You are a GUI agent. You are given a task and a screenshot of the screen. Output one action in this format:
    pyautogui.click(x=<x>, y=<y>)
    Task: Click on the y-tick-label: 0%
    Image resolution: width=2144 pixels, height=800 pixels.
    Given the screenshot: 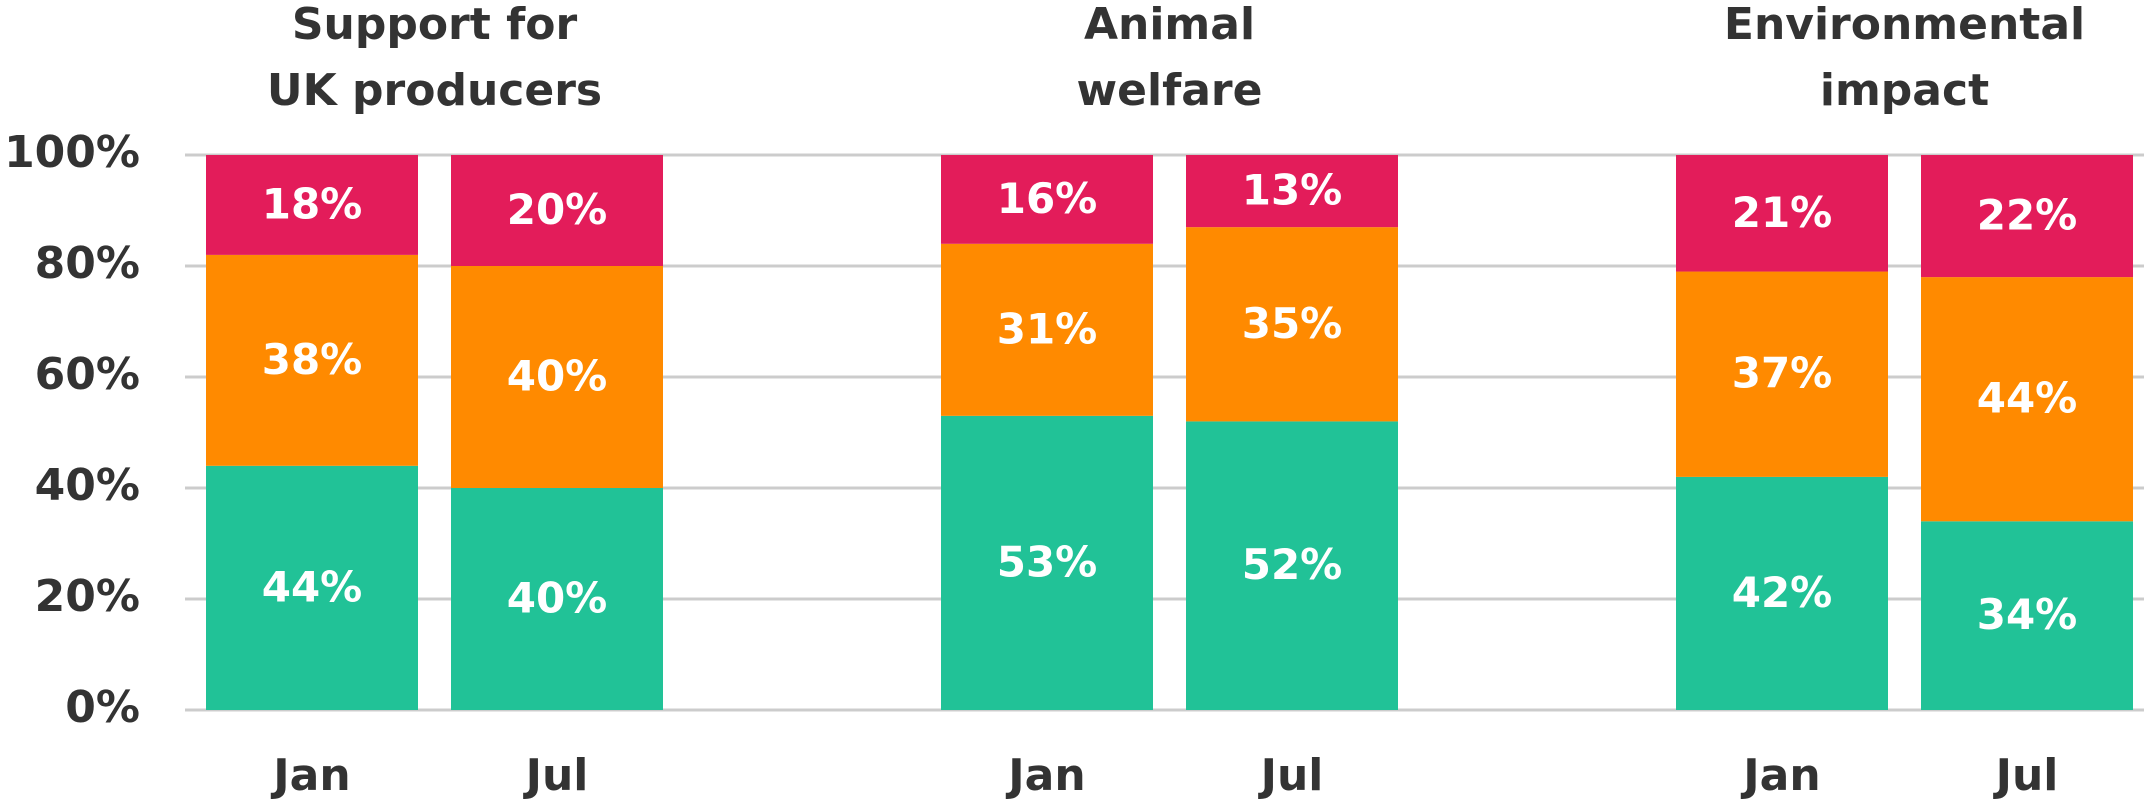 What is the action you would take?
    pyautogui.click(x=102, y=707)
    